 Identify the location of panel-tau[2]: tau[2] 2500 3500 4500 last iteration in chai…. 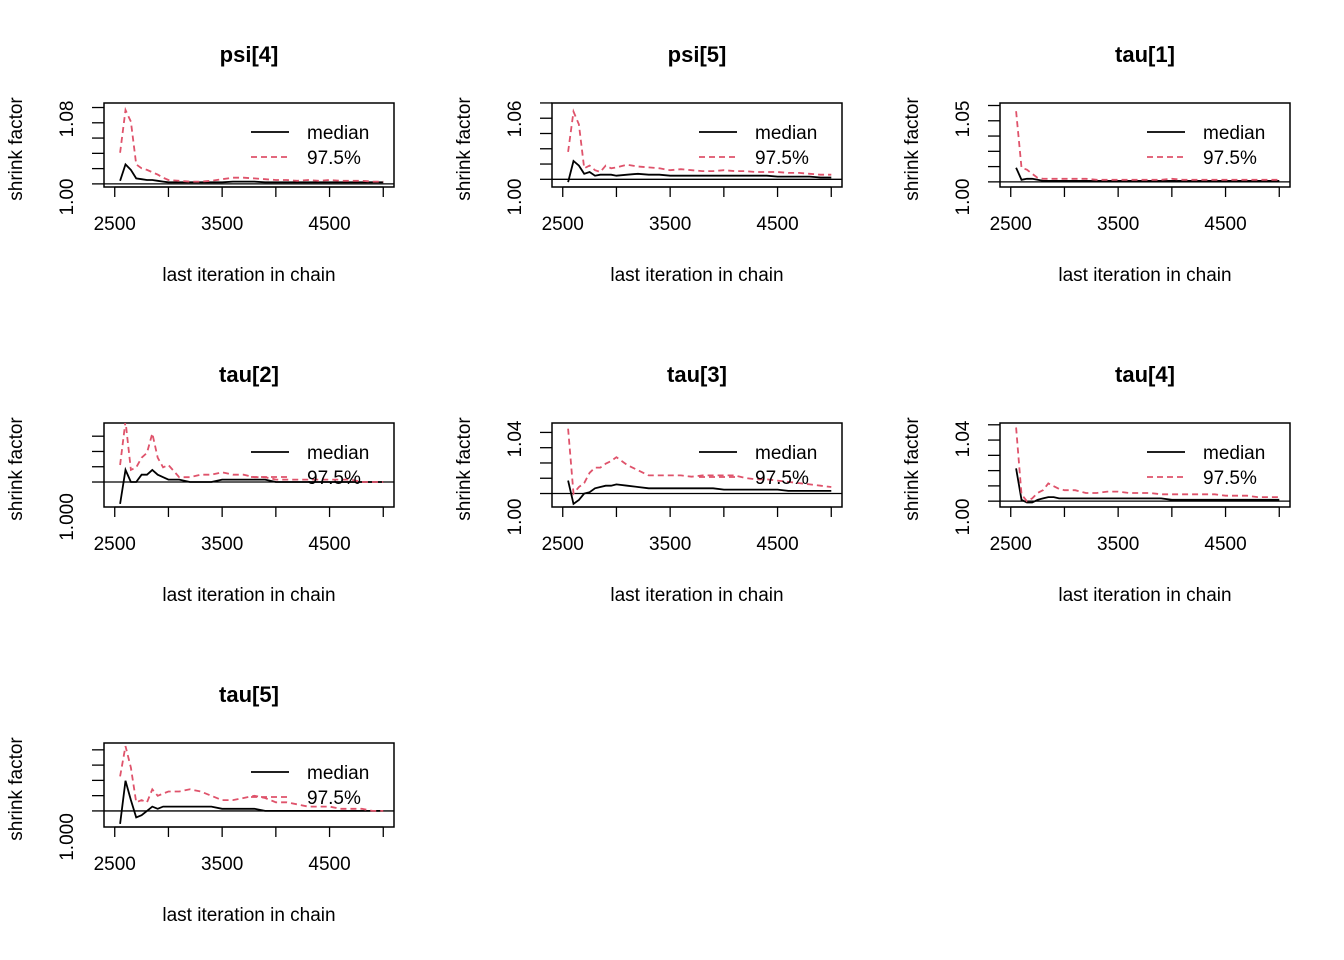
(200, 484).